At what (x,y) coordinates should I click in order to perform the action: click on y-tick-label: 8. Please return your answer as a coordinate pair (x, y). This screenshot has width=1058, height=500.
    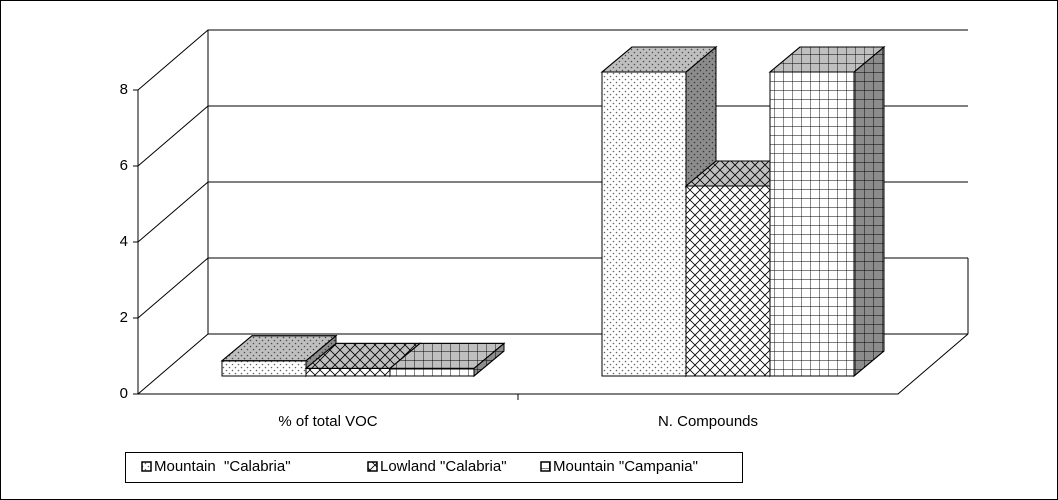
    Looking at the image, I should click on (124, 89).